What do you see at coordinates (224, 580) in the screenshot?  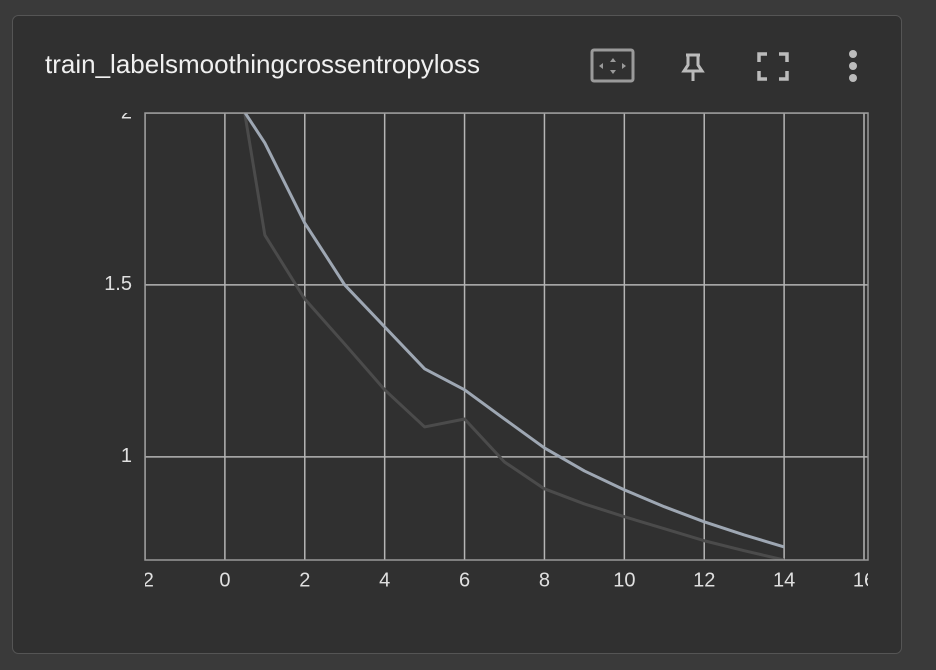 I see `x-tick-label: 0` at bounding box center [224, 580].